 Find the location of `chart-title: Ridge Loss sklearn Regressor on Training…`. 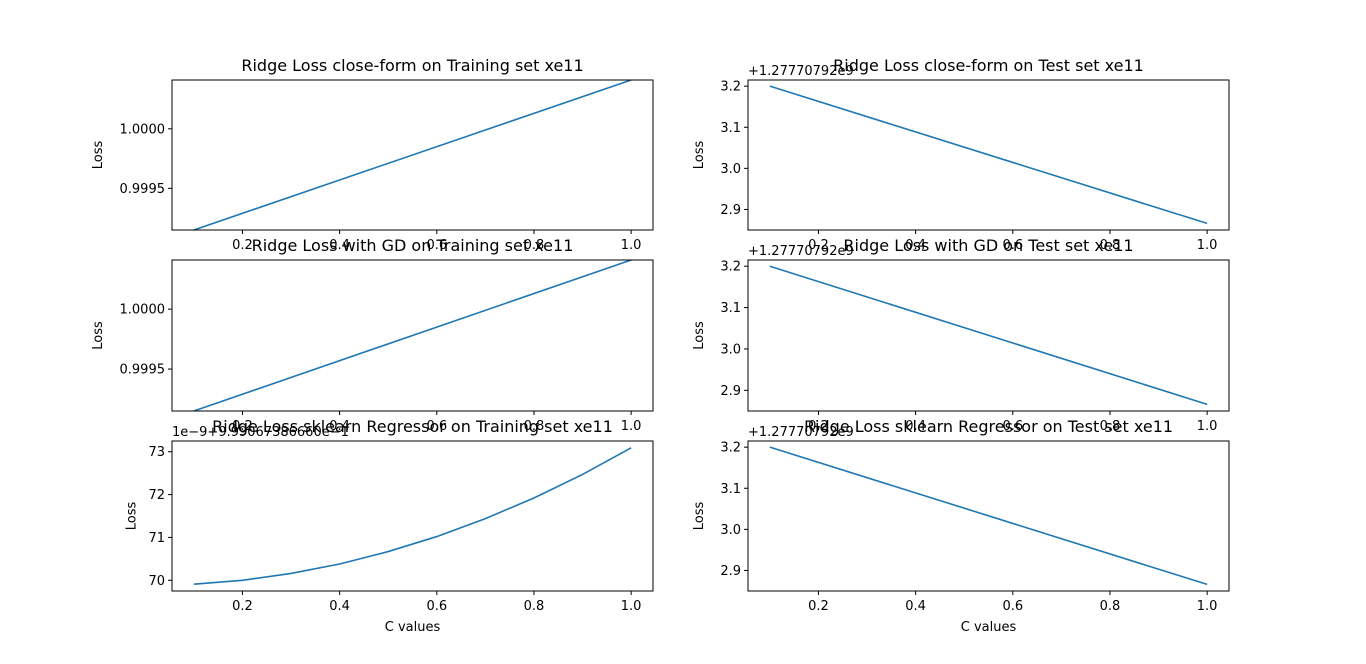

chart-title: Ridge Loss sklearn Regressor on Training… is located at coordinates (412, 426).